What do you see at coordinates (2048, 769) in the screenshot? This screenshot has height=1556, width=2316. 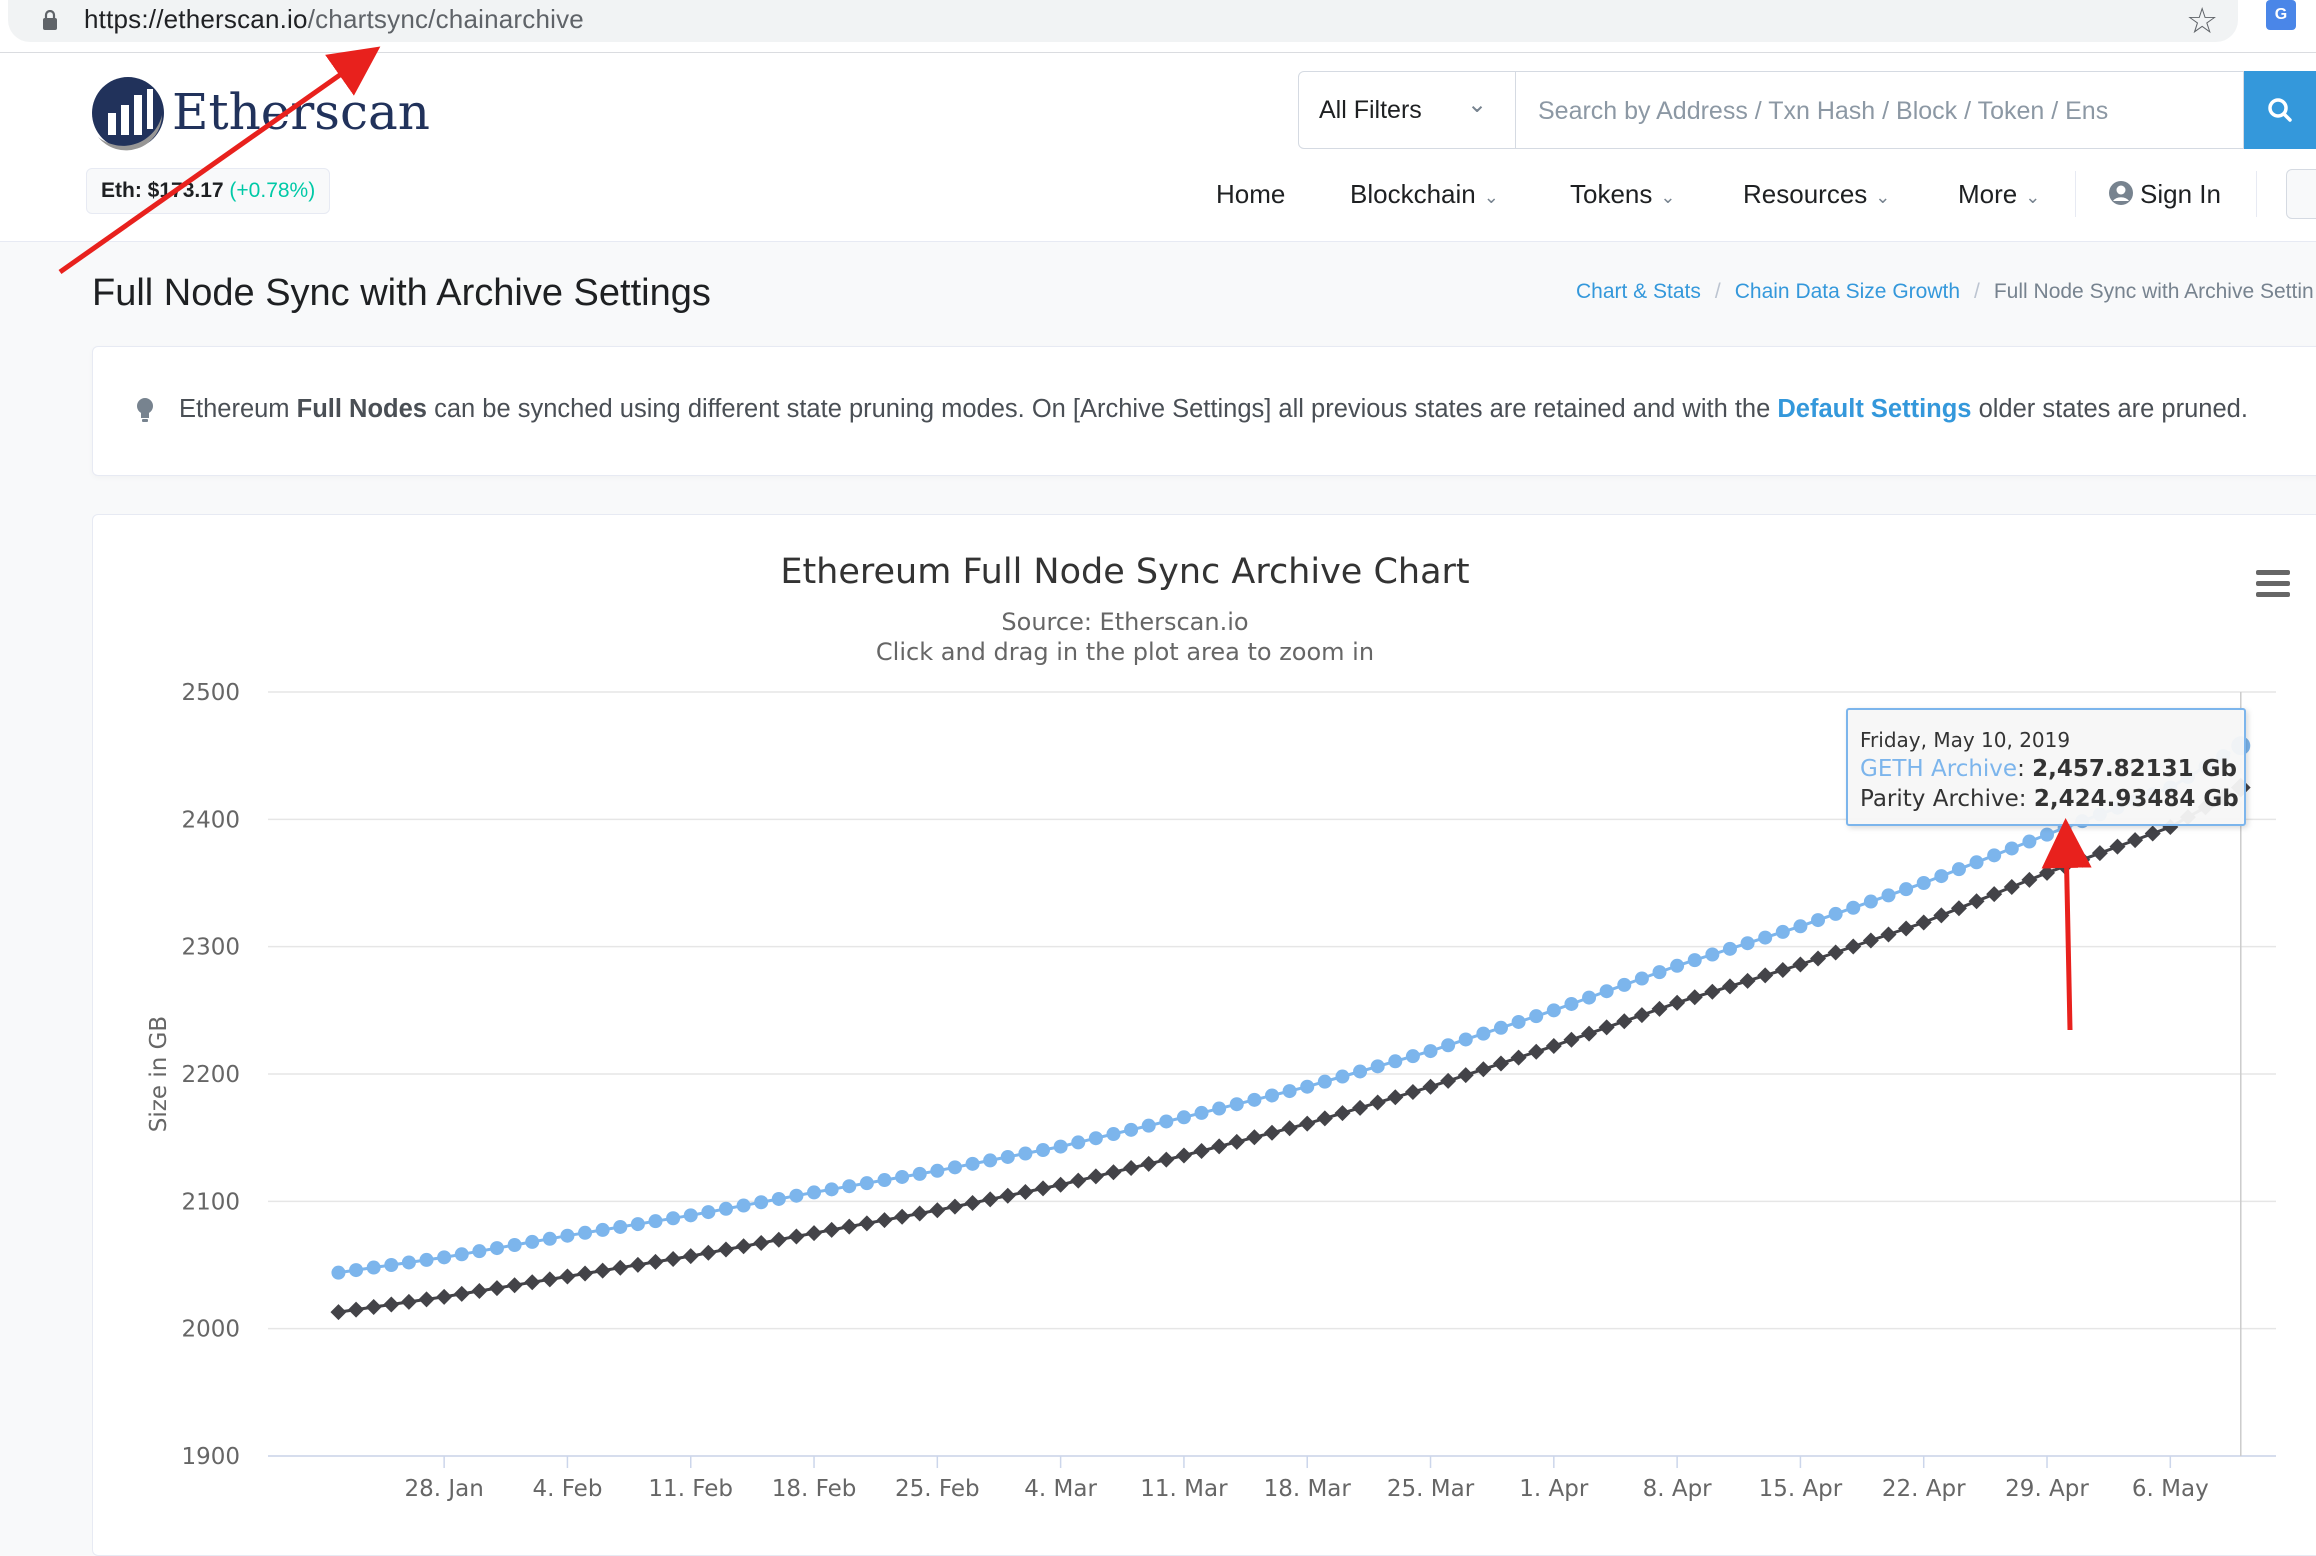 I see `tooltip-geth-row: GETH Archive: 2,457.82131 Gb` at bounding box center [2048, 769].